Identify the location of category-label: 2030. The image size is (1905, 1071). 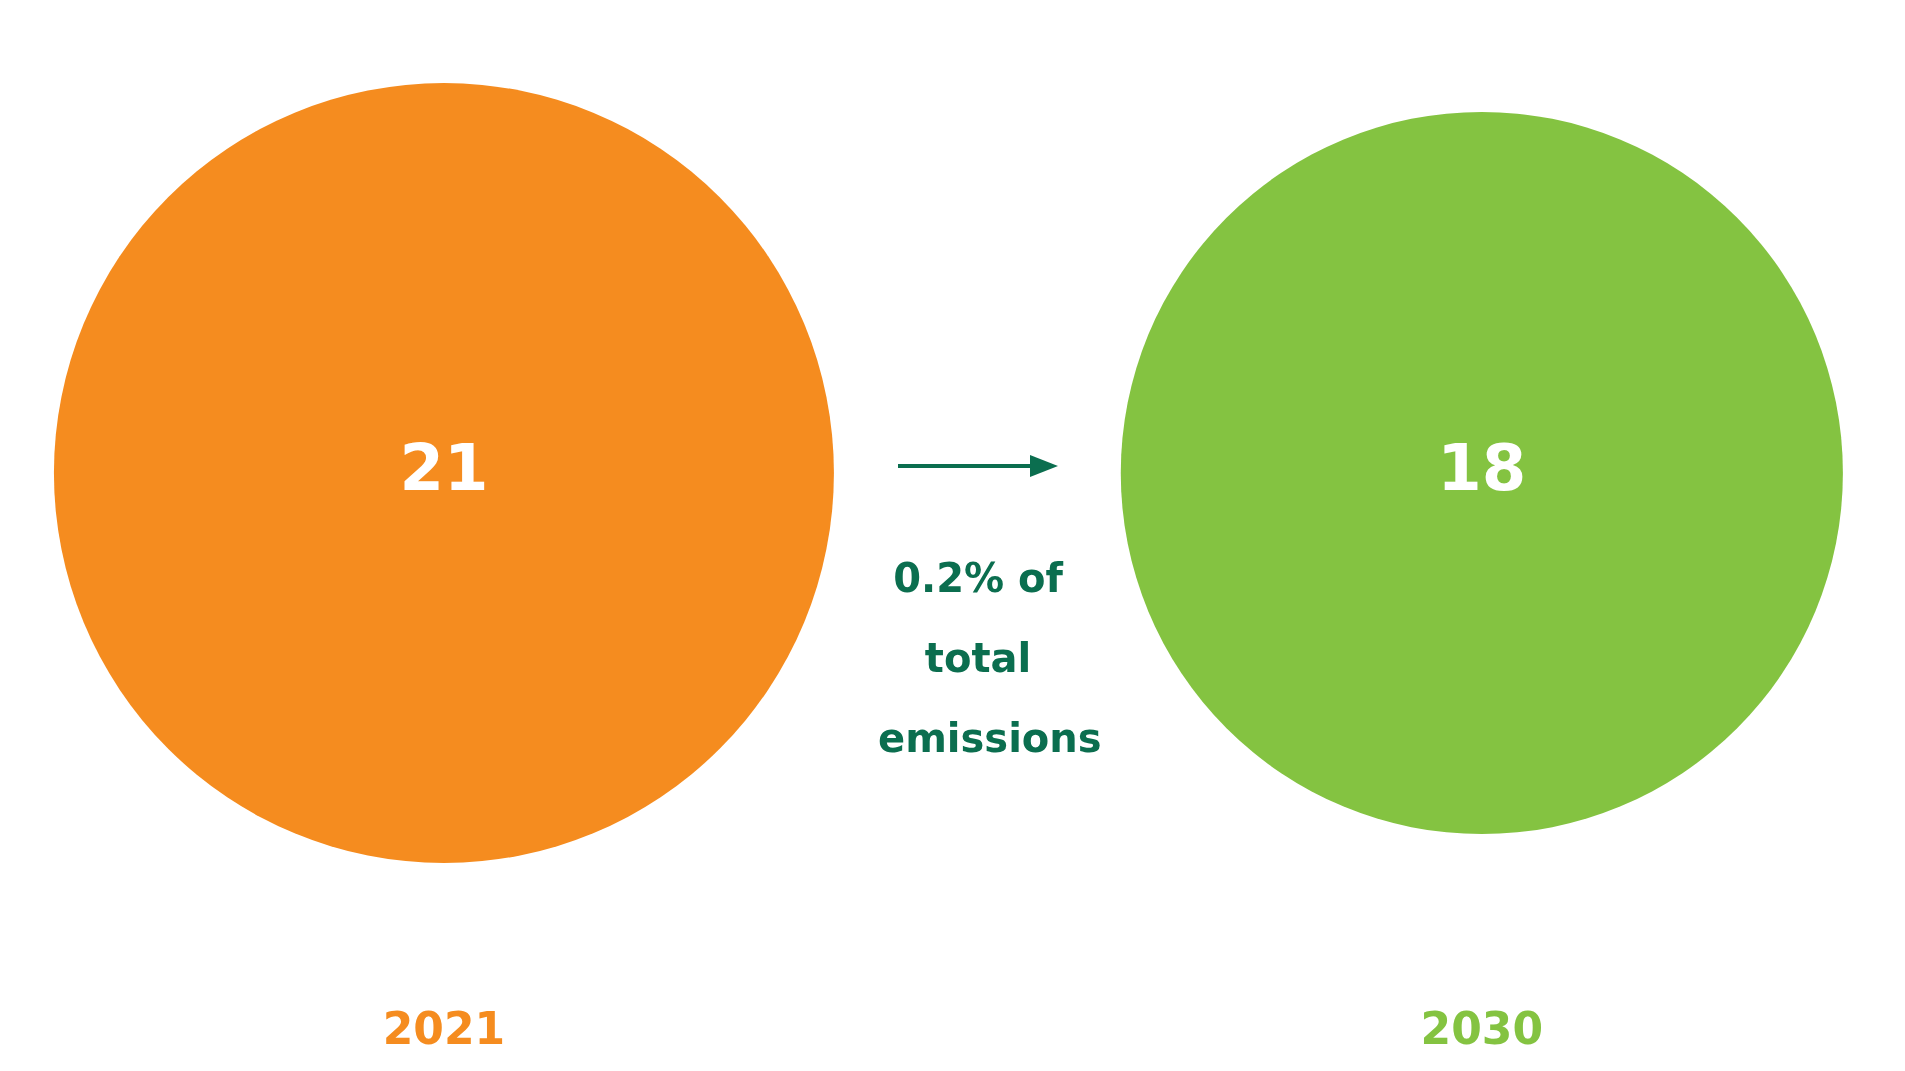
(1482, 1029).